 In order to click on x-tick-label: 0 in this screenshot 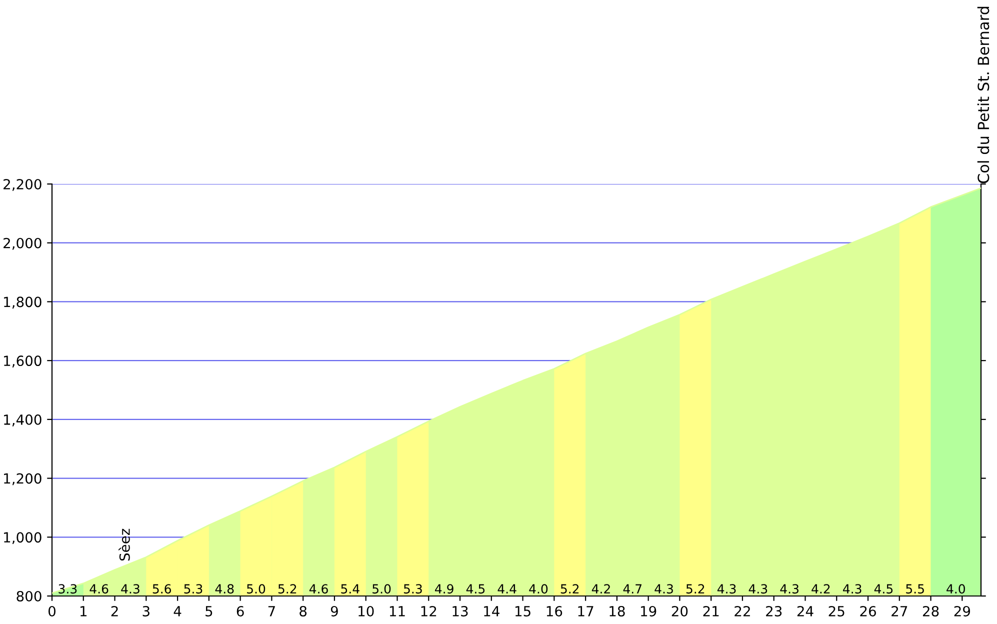, I will do `click(52, 611)`.